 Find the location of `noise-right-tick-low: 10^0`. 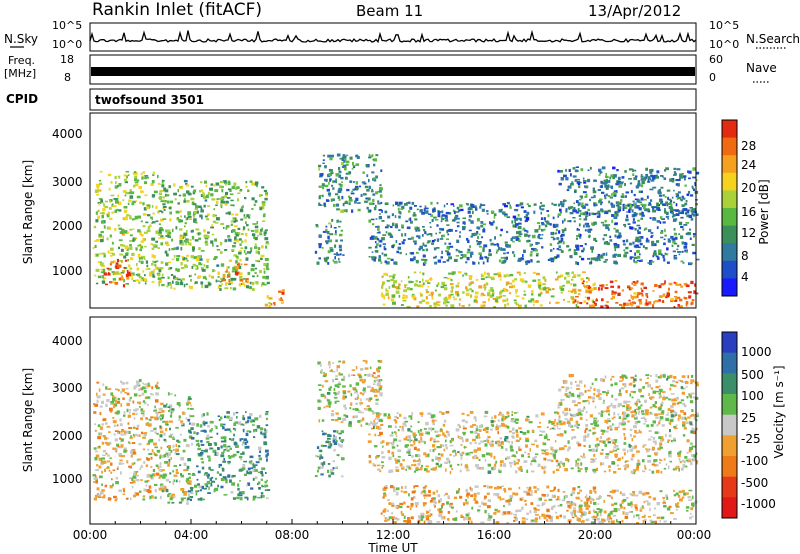

noise-right-tick-low: 10^0 is located at coordinates (724, 44).